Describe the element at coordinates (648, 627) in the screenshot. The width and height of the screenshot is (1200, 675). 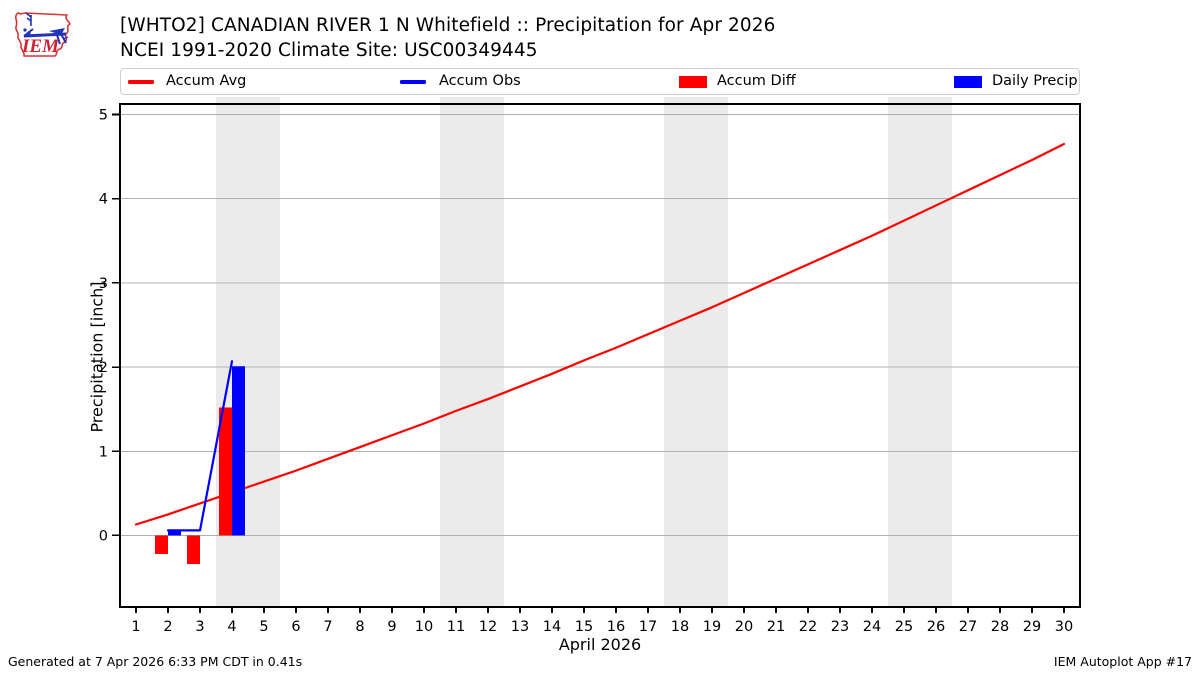
I see `x-tick-label: 17` at that location.